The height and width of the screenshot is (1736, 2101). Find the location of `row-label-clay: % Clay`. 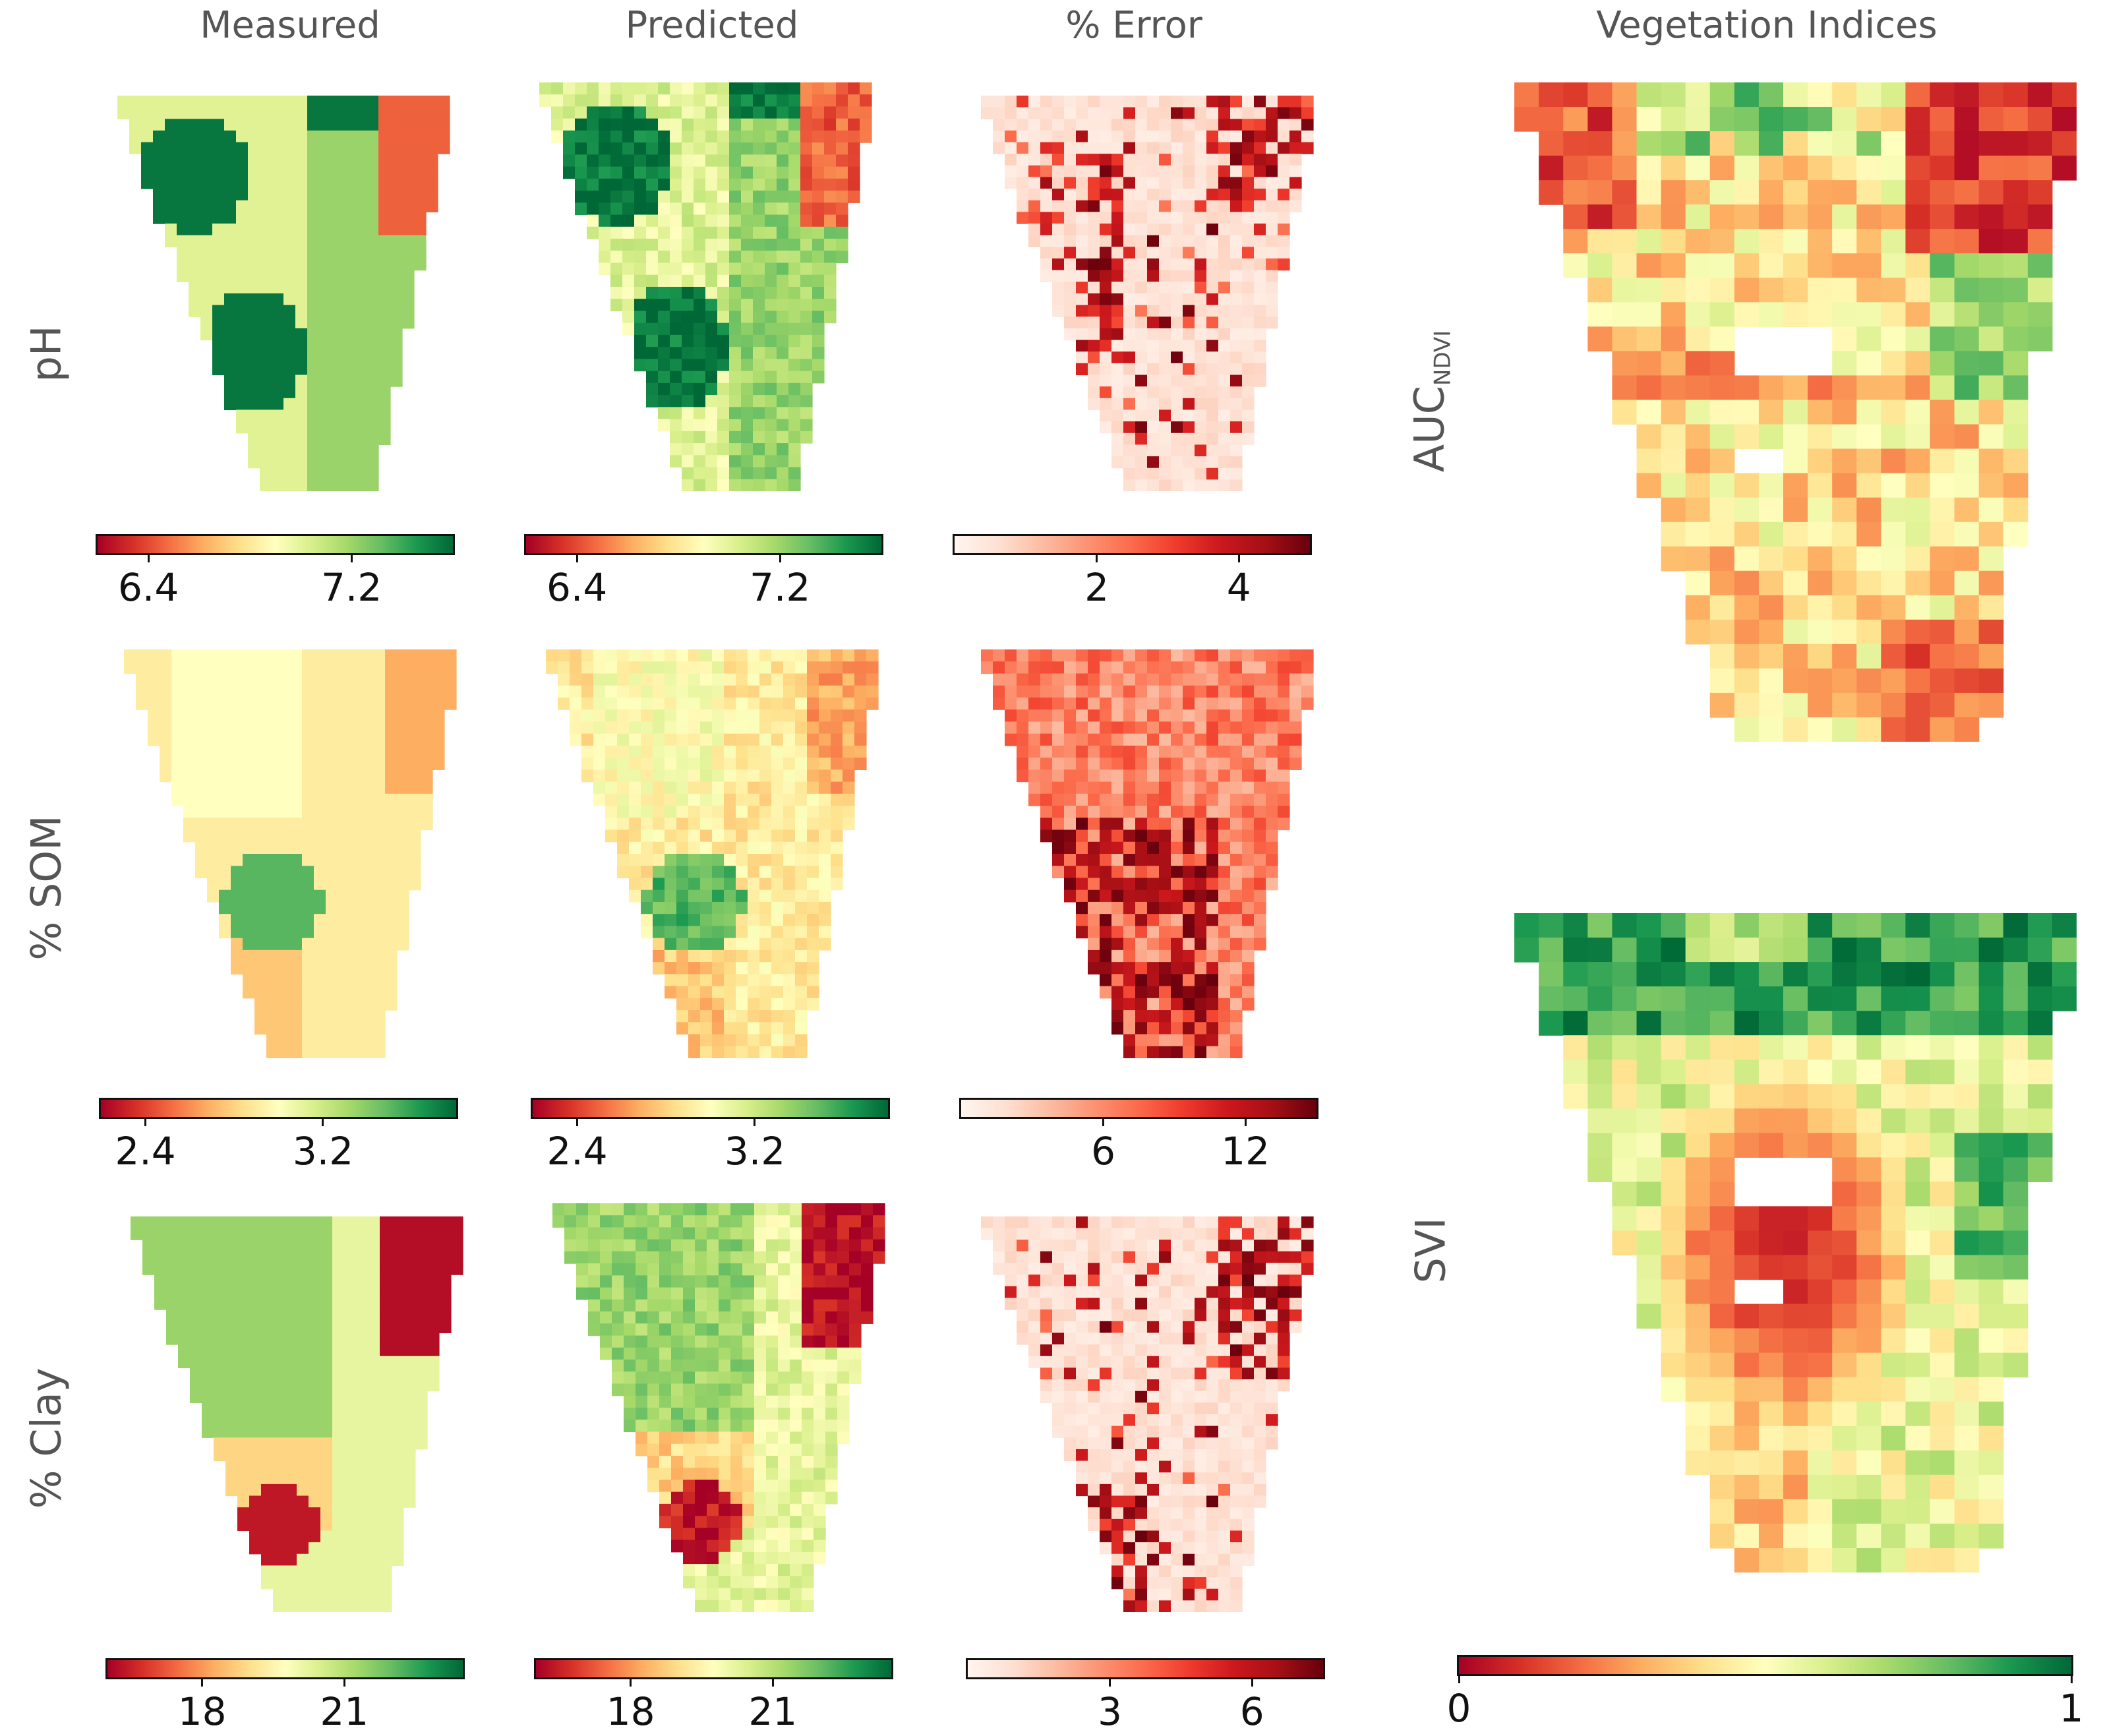

row-label-clay: % Clay is located at coordinates (46, 1438).